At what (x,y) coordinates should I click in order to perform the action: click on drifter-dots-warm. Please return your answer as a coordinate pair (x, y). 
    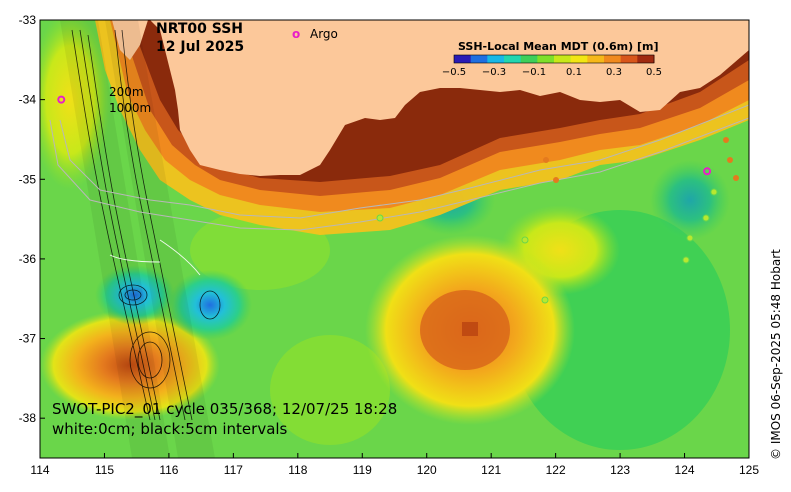
    Looking at the image, I should click on (641, 160).